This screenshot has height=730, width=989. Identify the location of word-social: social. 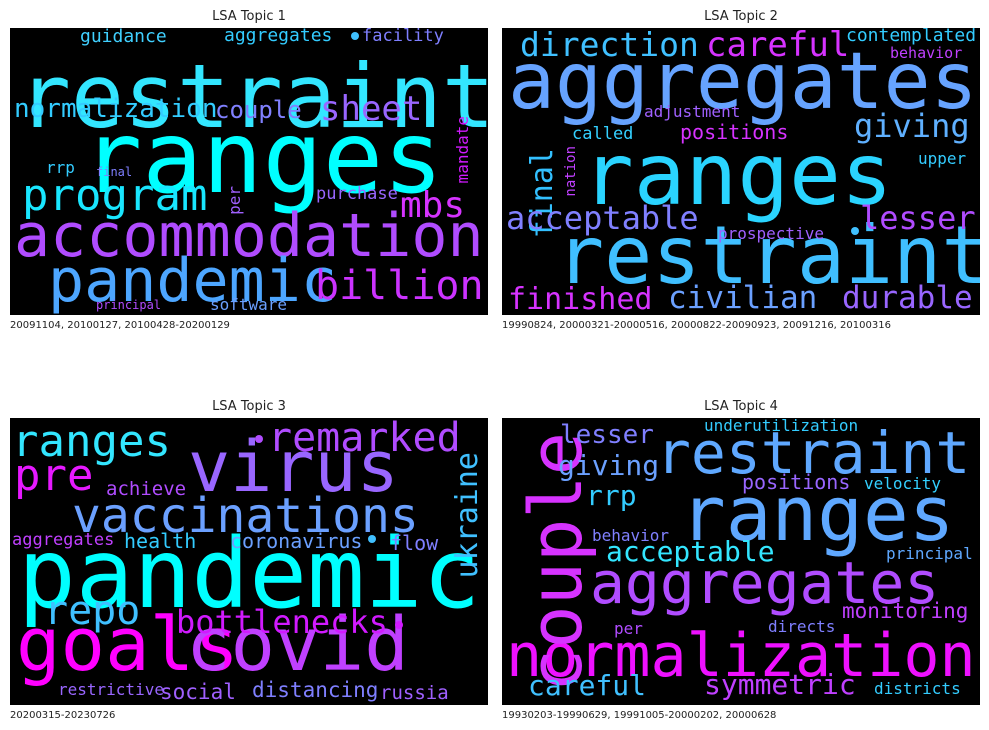
(198, 692).